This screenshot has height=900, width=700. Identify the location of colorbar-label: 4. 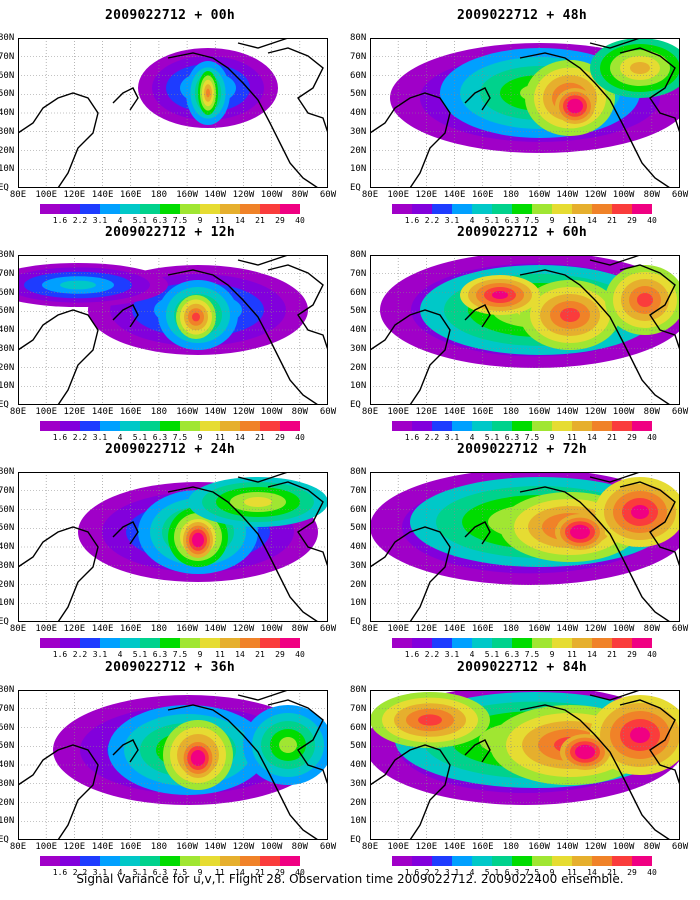
(120, 872).